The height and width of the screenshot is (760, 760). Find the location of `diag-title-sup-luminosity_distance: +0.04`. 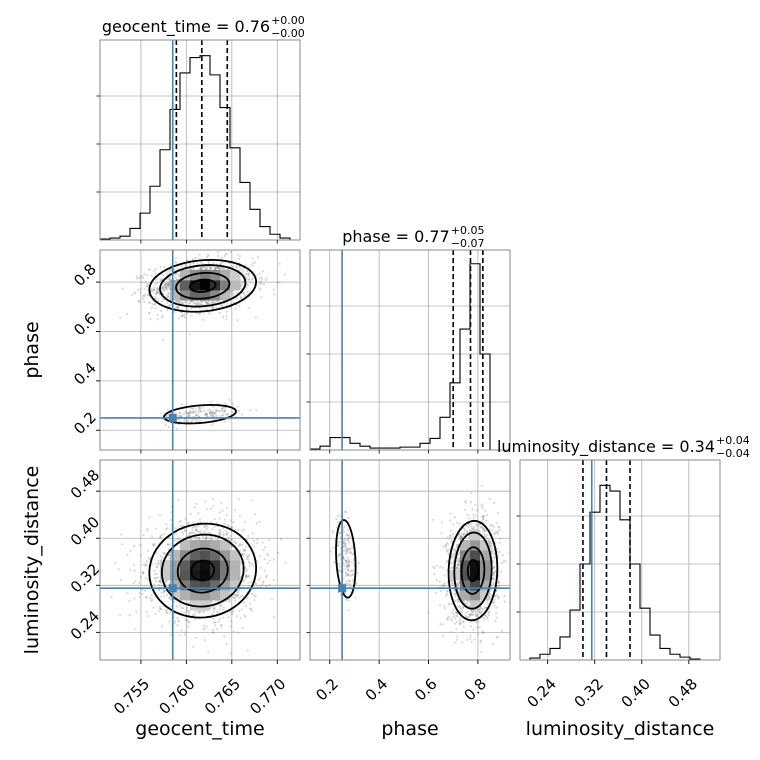

diag-title-sup-luminosity_distance: +0.04 is located at coordinates (733, 440).